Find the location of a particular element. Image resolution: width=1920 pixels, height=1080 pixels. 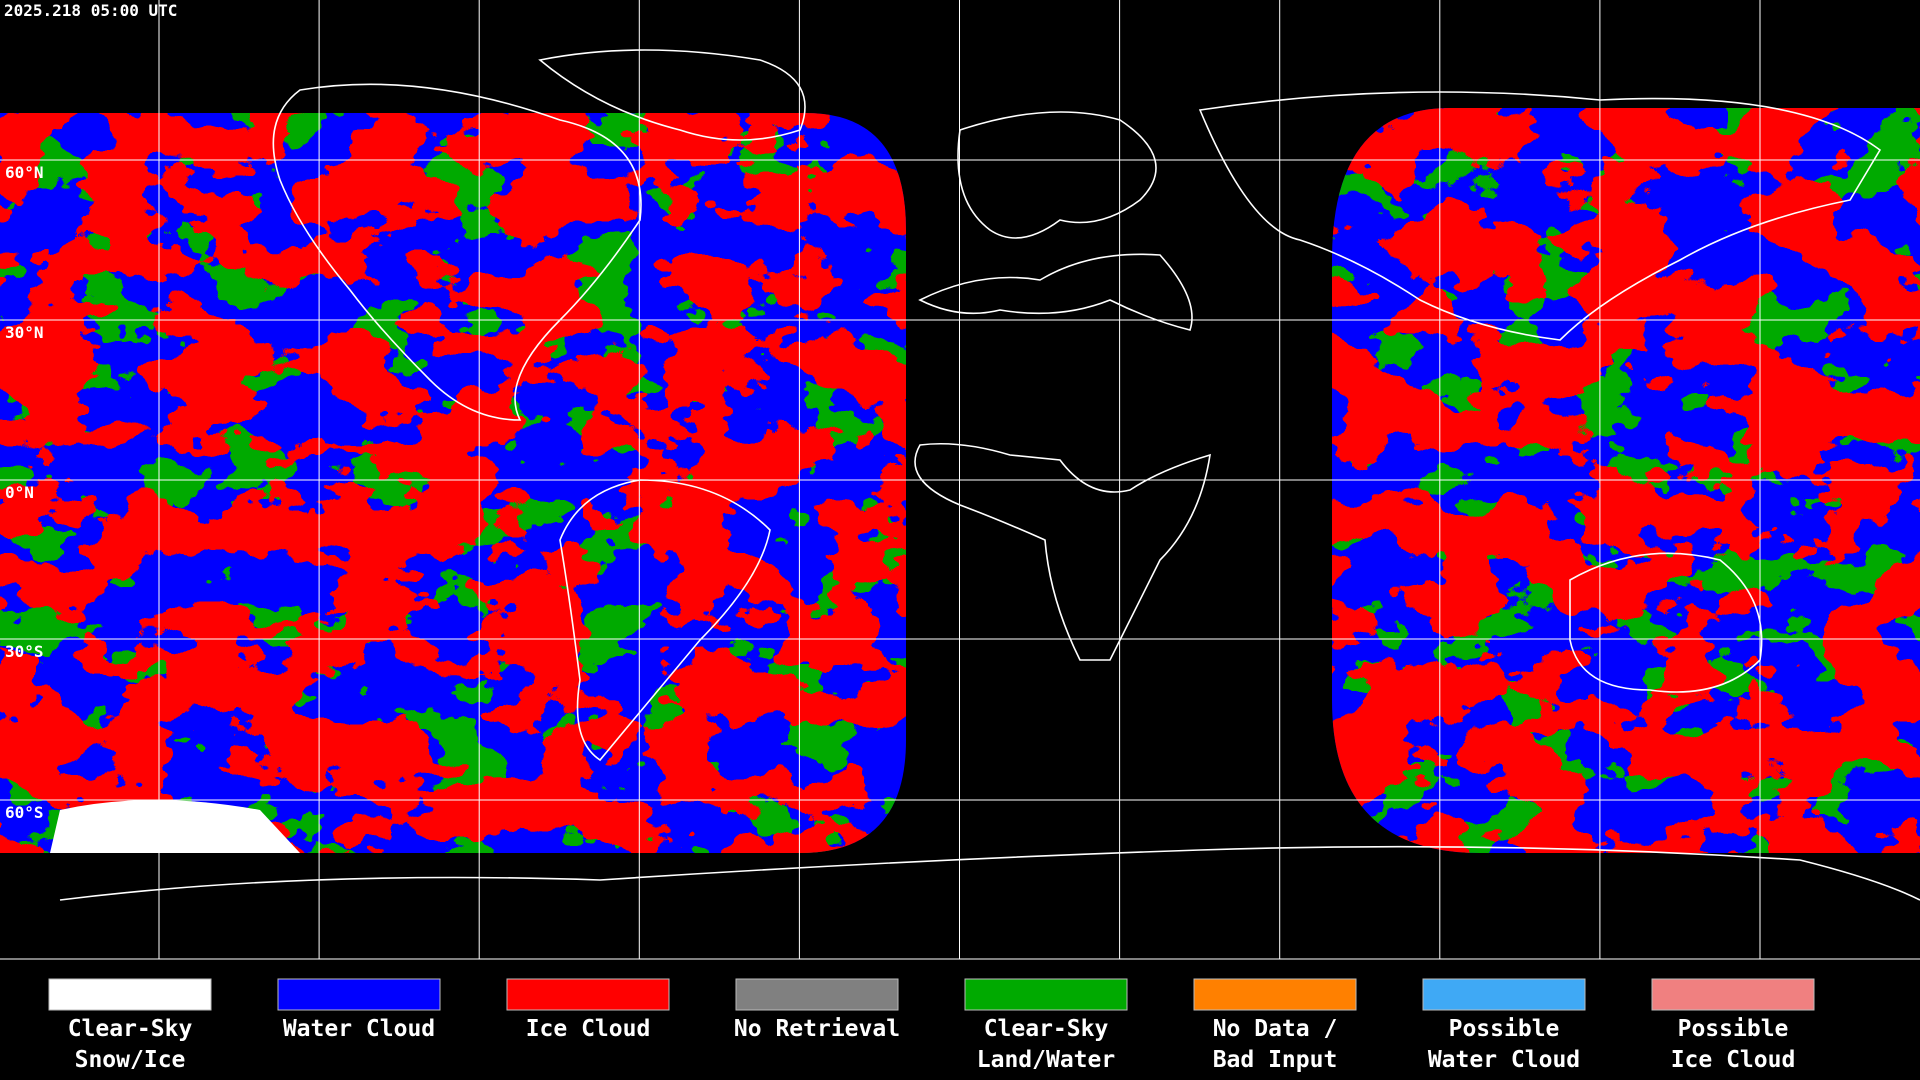

latitude-label: 30°N is located at coordinates (24, 332).